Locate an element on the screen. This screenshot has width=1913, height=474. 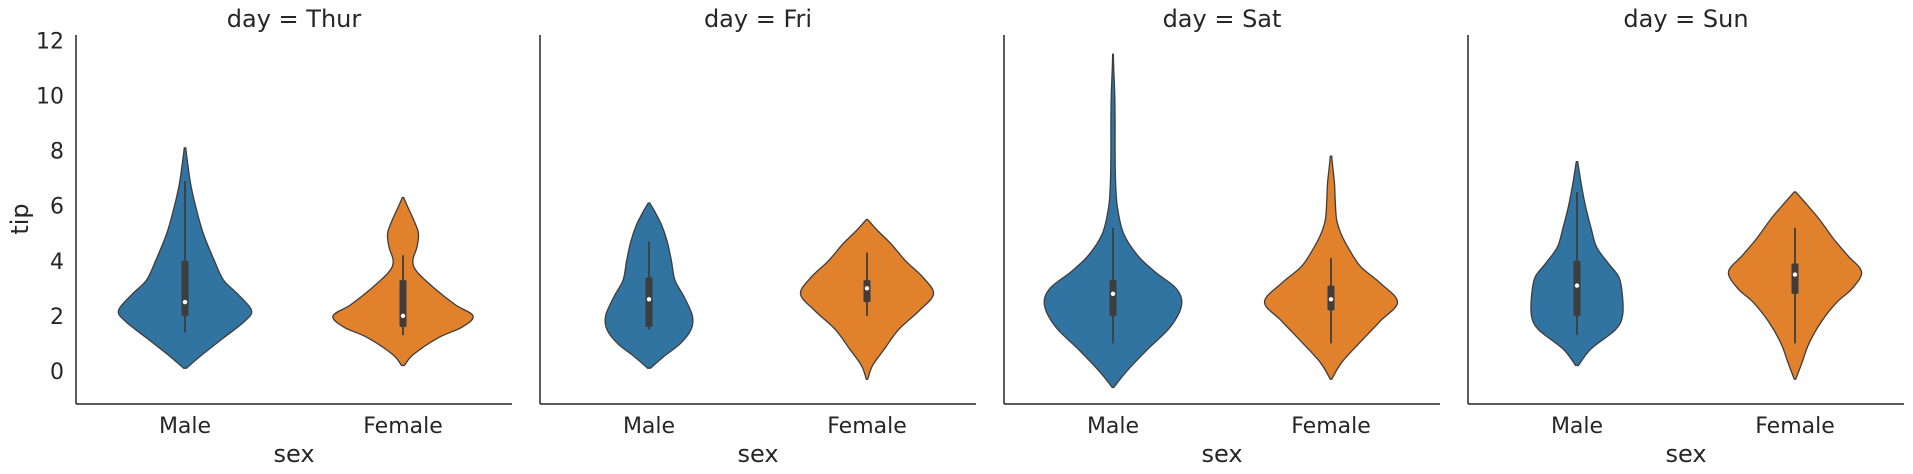
panel-title: day = Sat is located at coordinates (1222, 19).